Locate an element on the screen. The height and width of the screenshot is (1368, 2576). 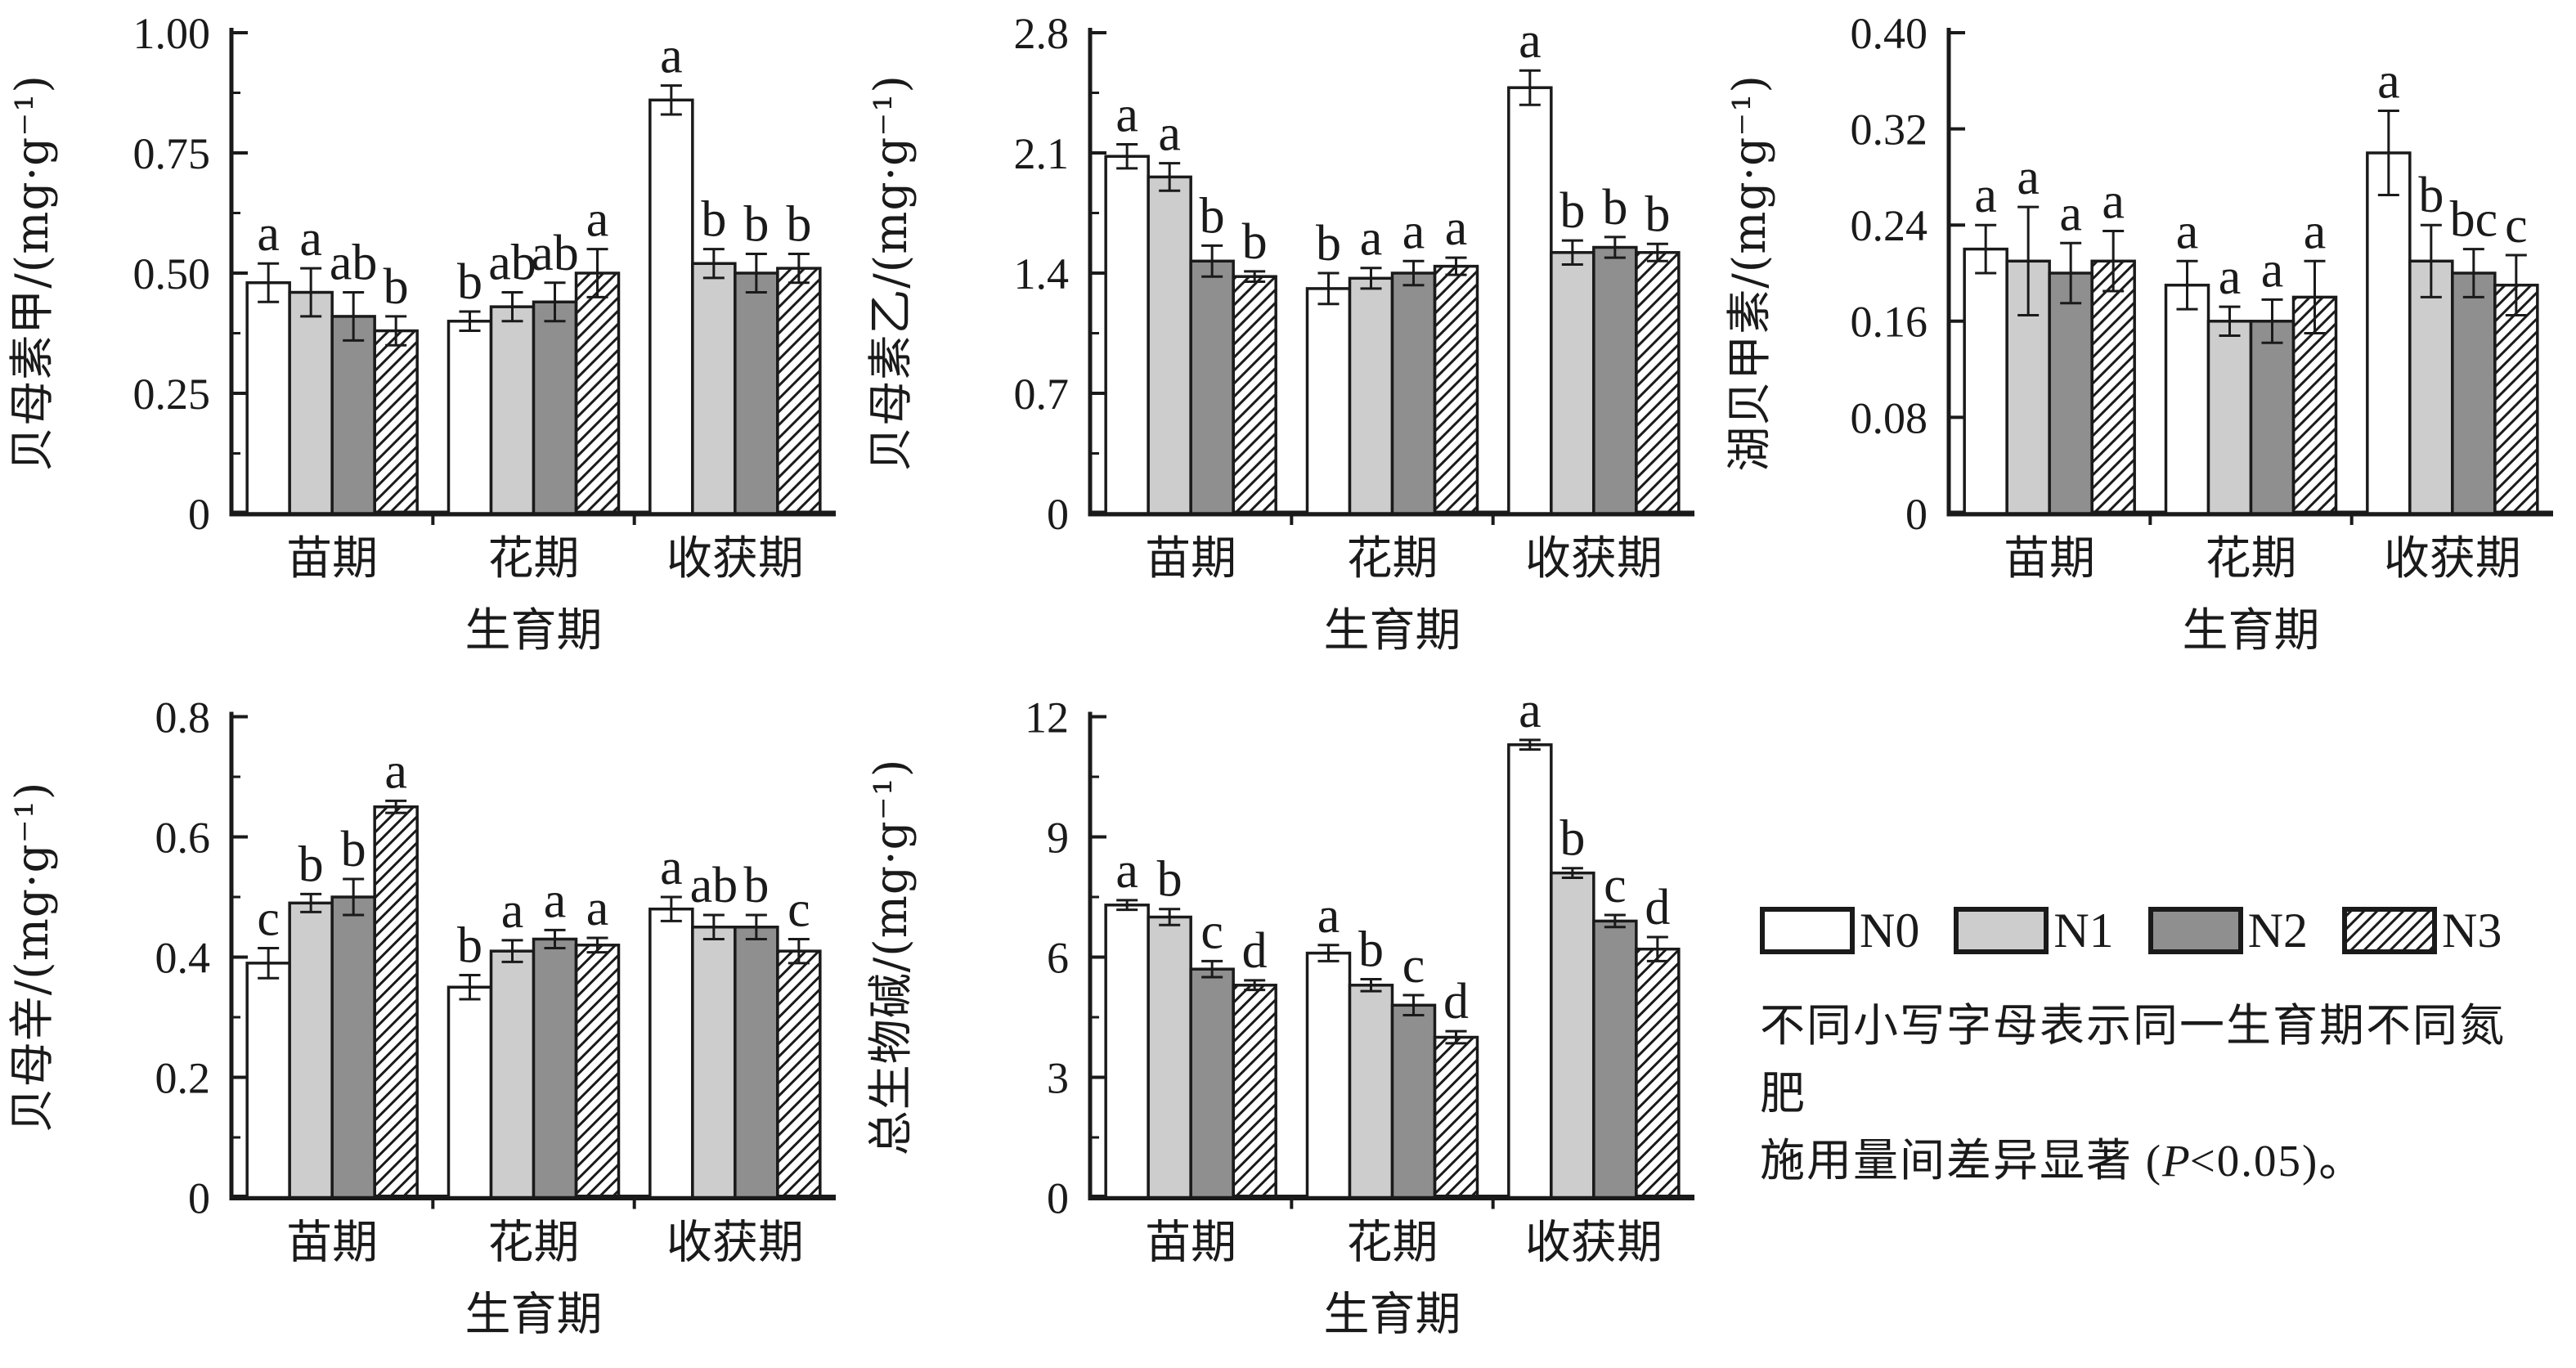
legend-swatch-n3-icon is located at coordinates (2390, 930).